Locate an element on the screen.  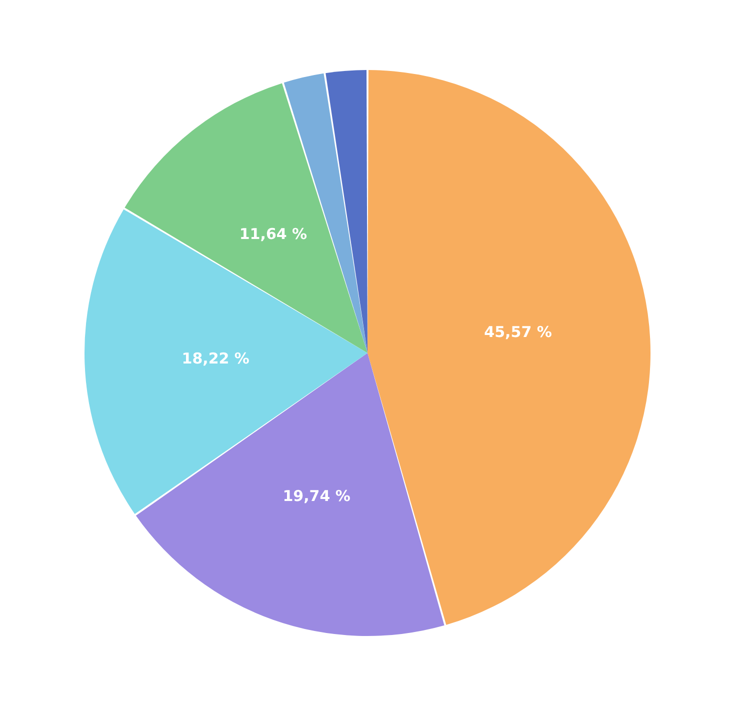
data-label: 11,64 % is located at coordinates (273, 233).